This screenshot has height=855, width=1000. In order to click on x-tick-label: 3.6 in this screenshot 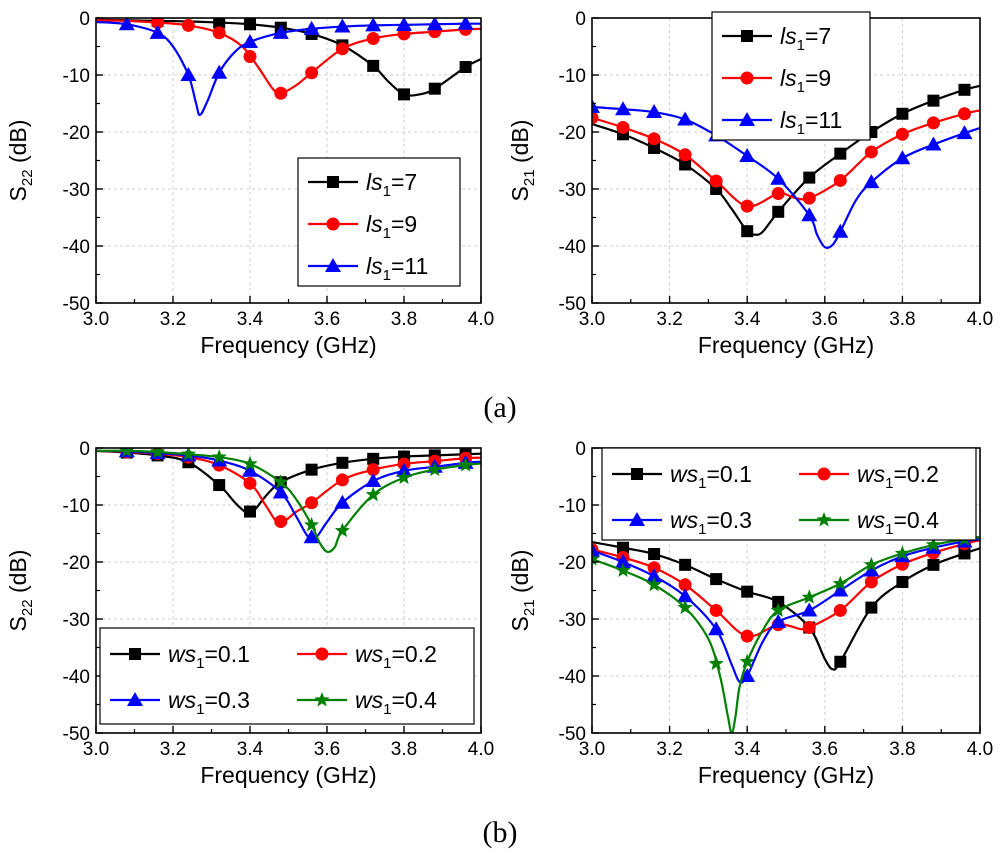, I will do `click(327, 749)`.